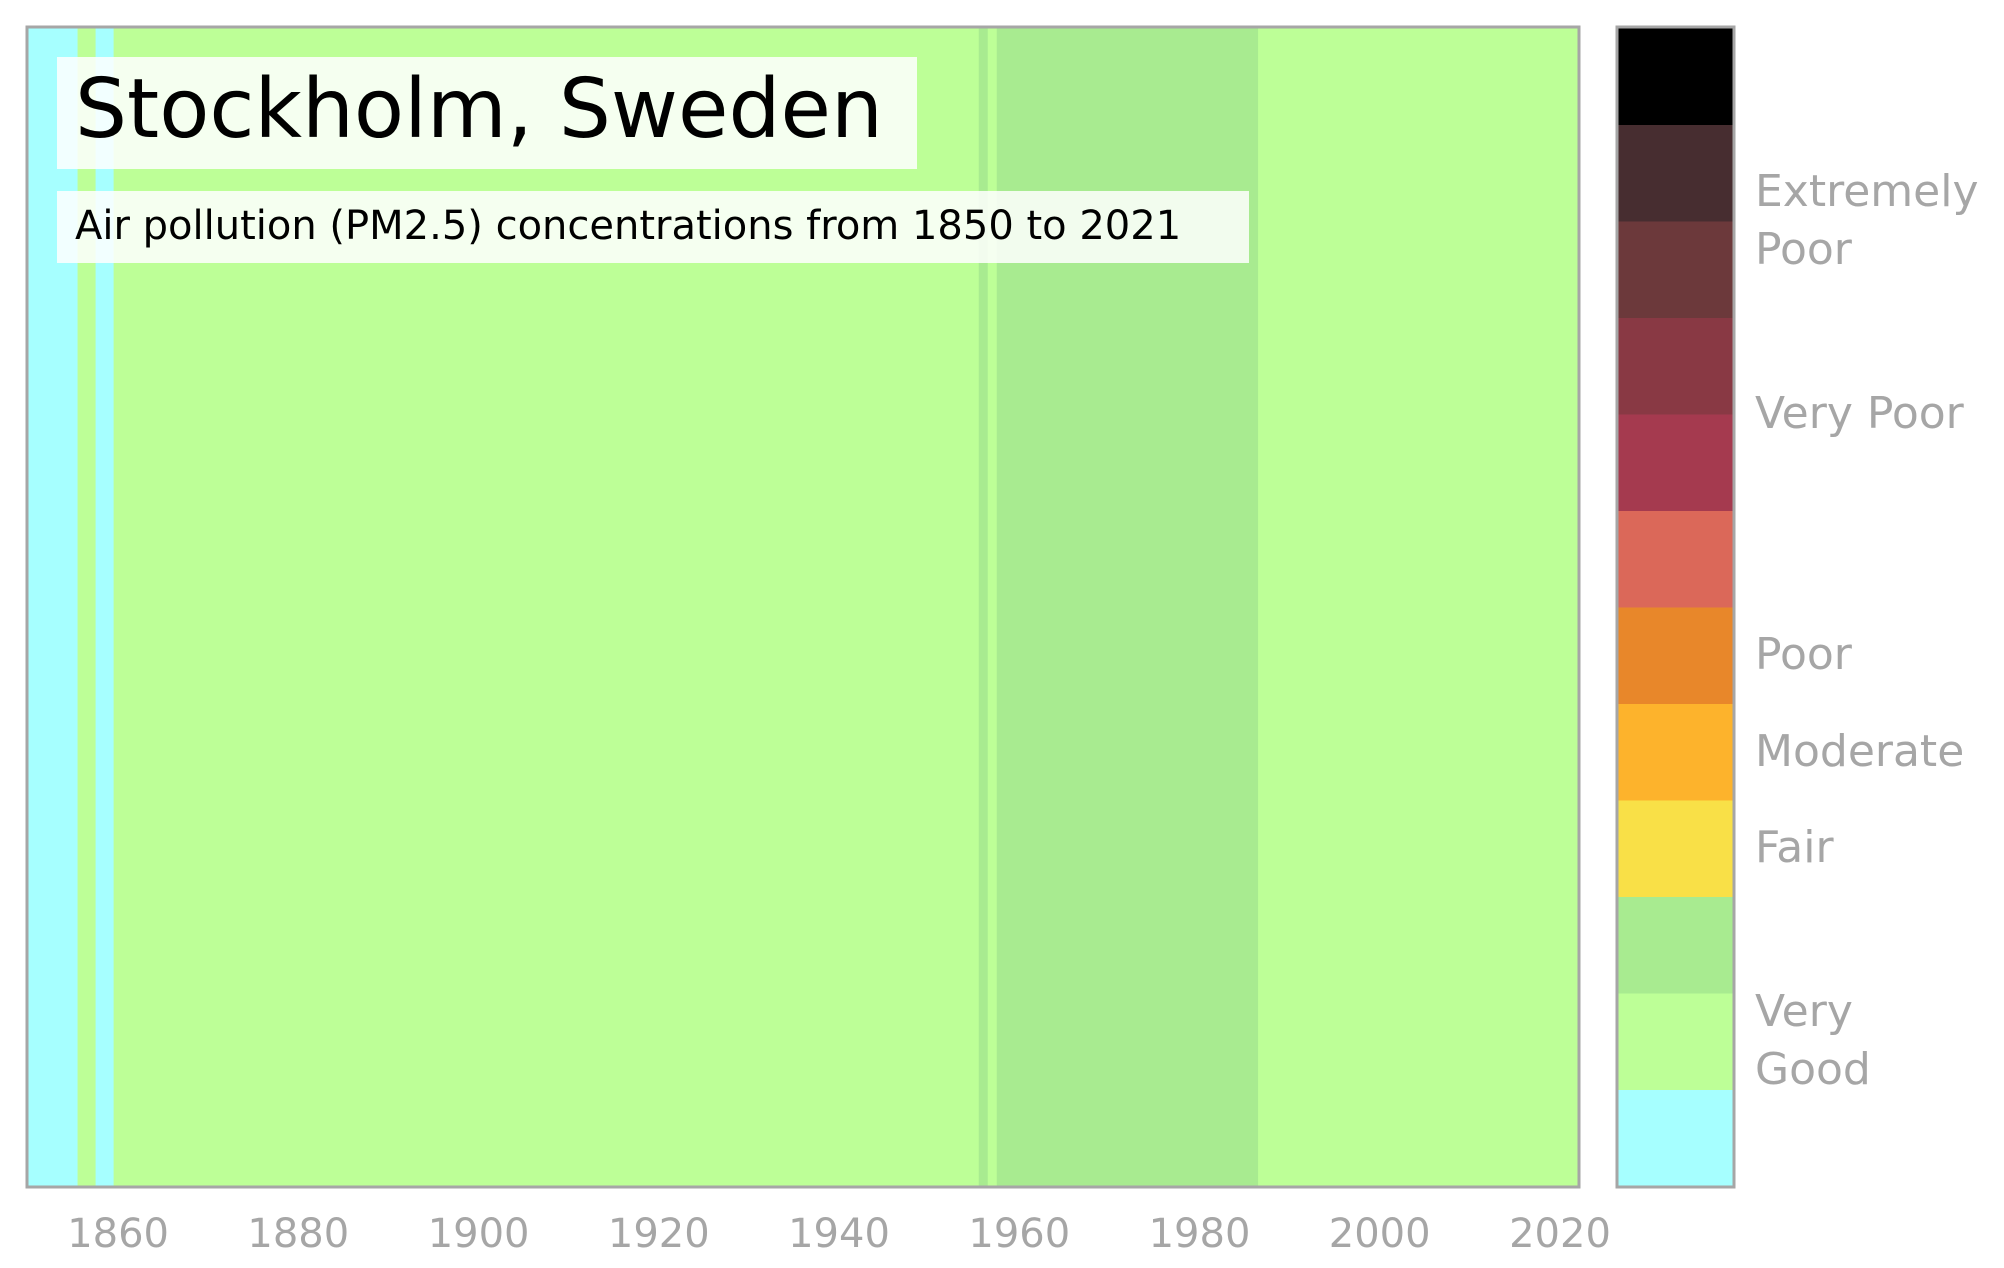 Image resolution: width=2004 pixels, height=1268 pixels. Describe the element at coordinates (118, 1234) in the screenshot. I see `x-tick-label: 1860` at that location.